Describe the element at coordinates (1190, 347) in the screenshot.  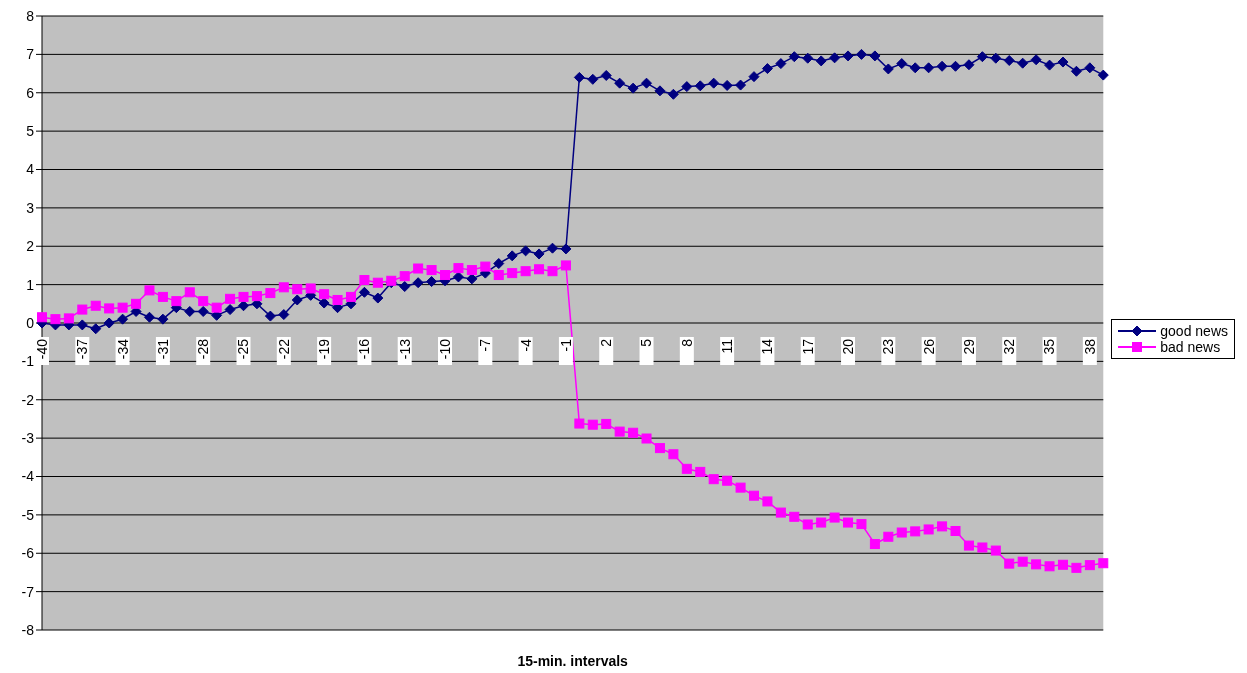
I see `legend-label: bad news` at that location.